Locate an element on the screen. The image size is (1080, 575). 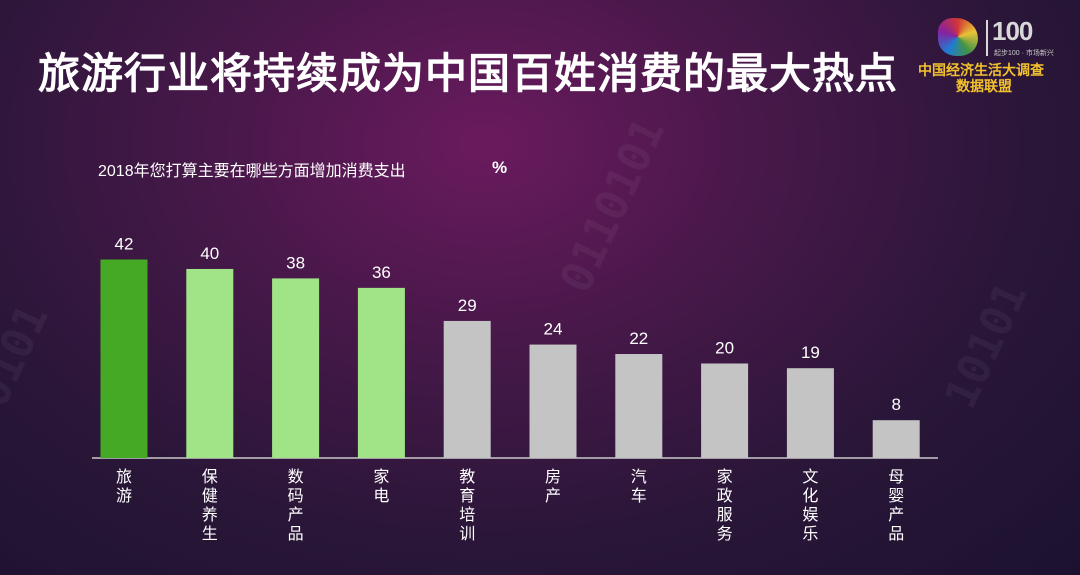
data-label: 29 is located at coordinates (467, 305).